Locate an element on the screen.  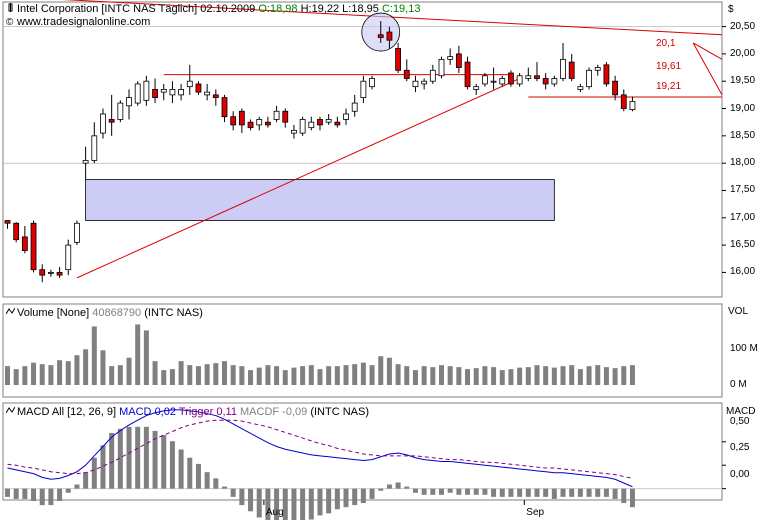
close-value: 19,13 is located at coordinates (406, 9).